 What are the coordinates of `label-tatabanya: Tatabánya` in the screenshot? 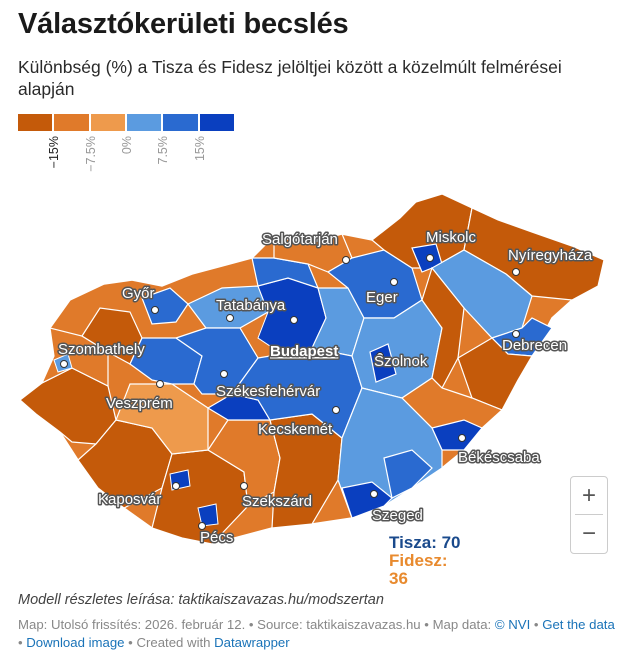 It's located at (251, 305).